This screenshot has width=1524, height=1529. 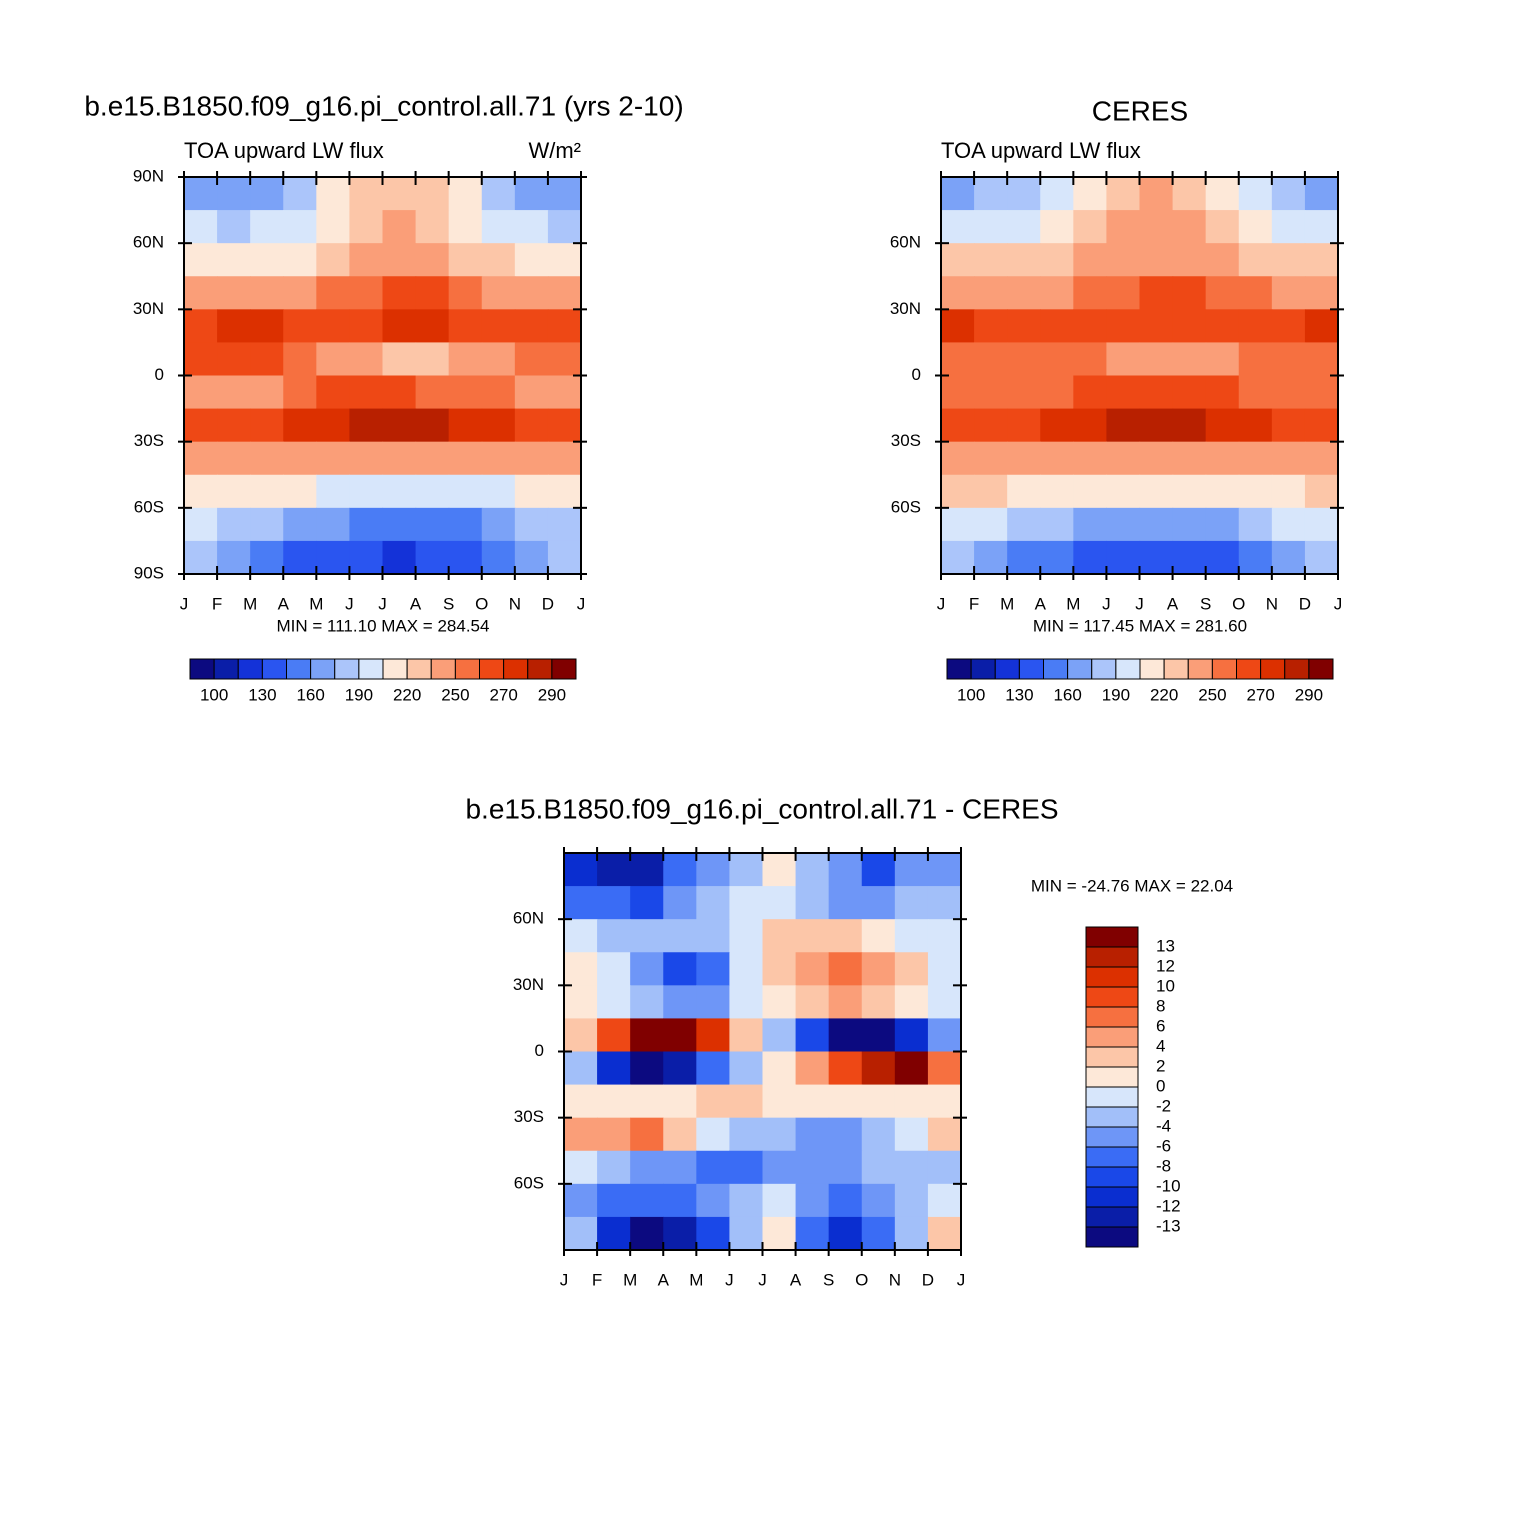 I want to click on x-tick-label: D, so click(x=1305, y=603).